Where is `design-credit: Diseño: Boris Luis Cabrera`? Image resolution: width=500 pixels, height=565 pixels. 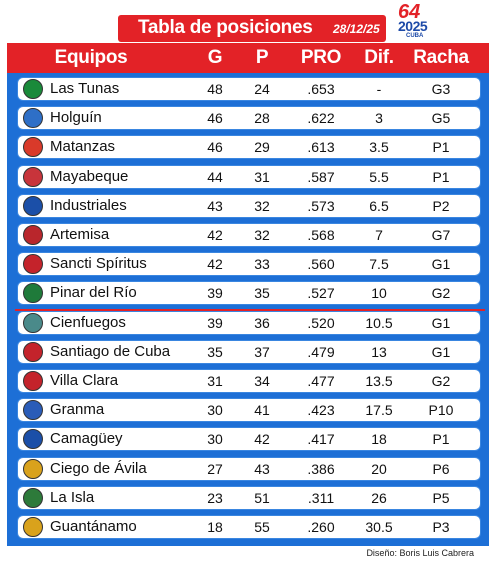 design-credit: Diseño: Boris Luis Cabrera is located at coordinates (420, 553).